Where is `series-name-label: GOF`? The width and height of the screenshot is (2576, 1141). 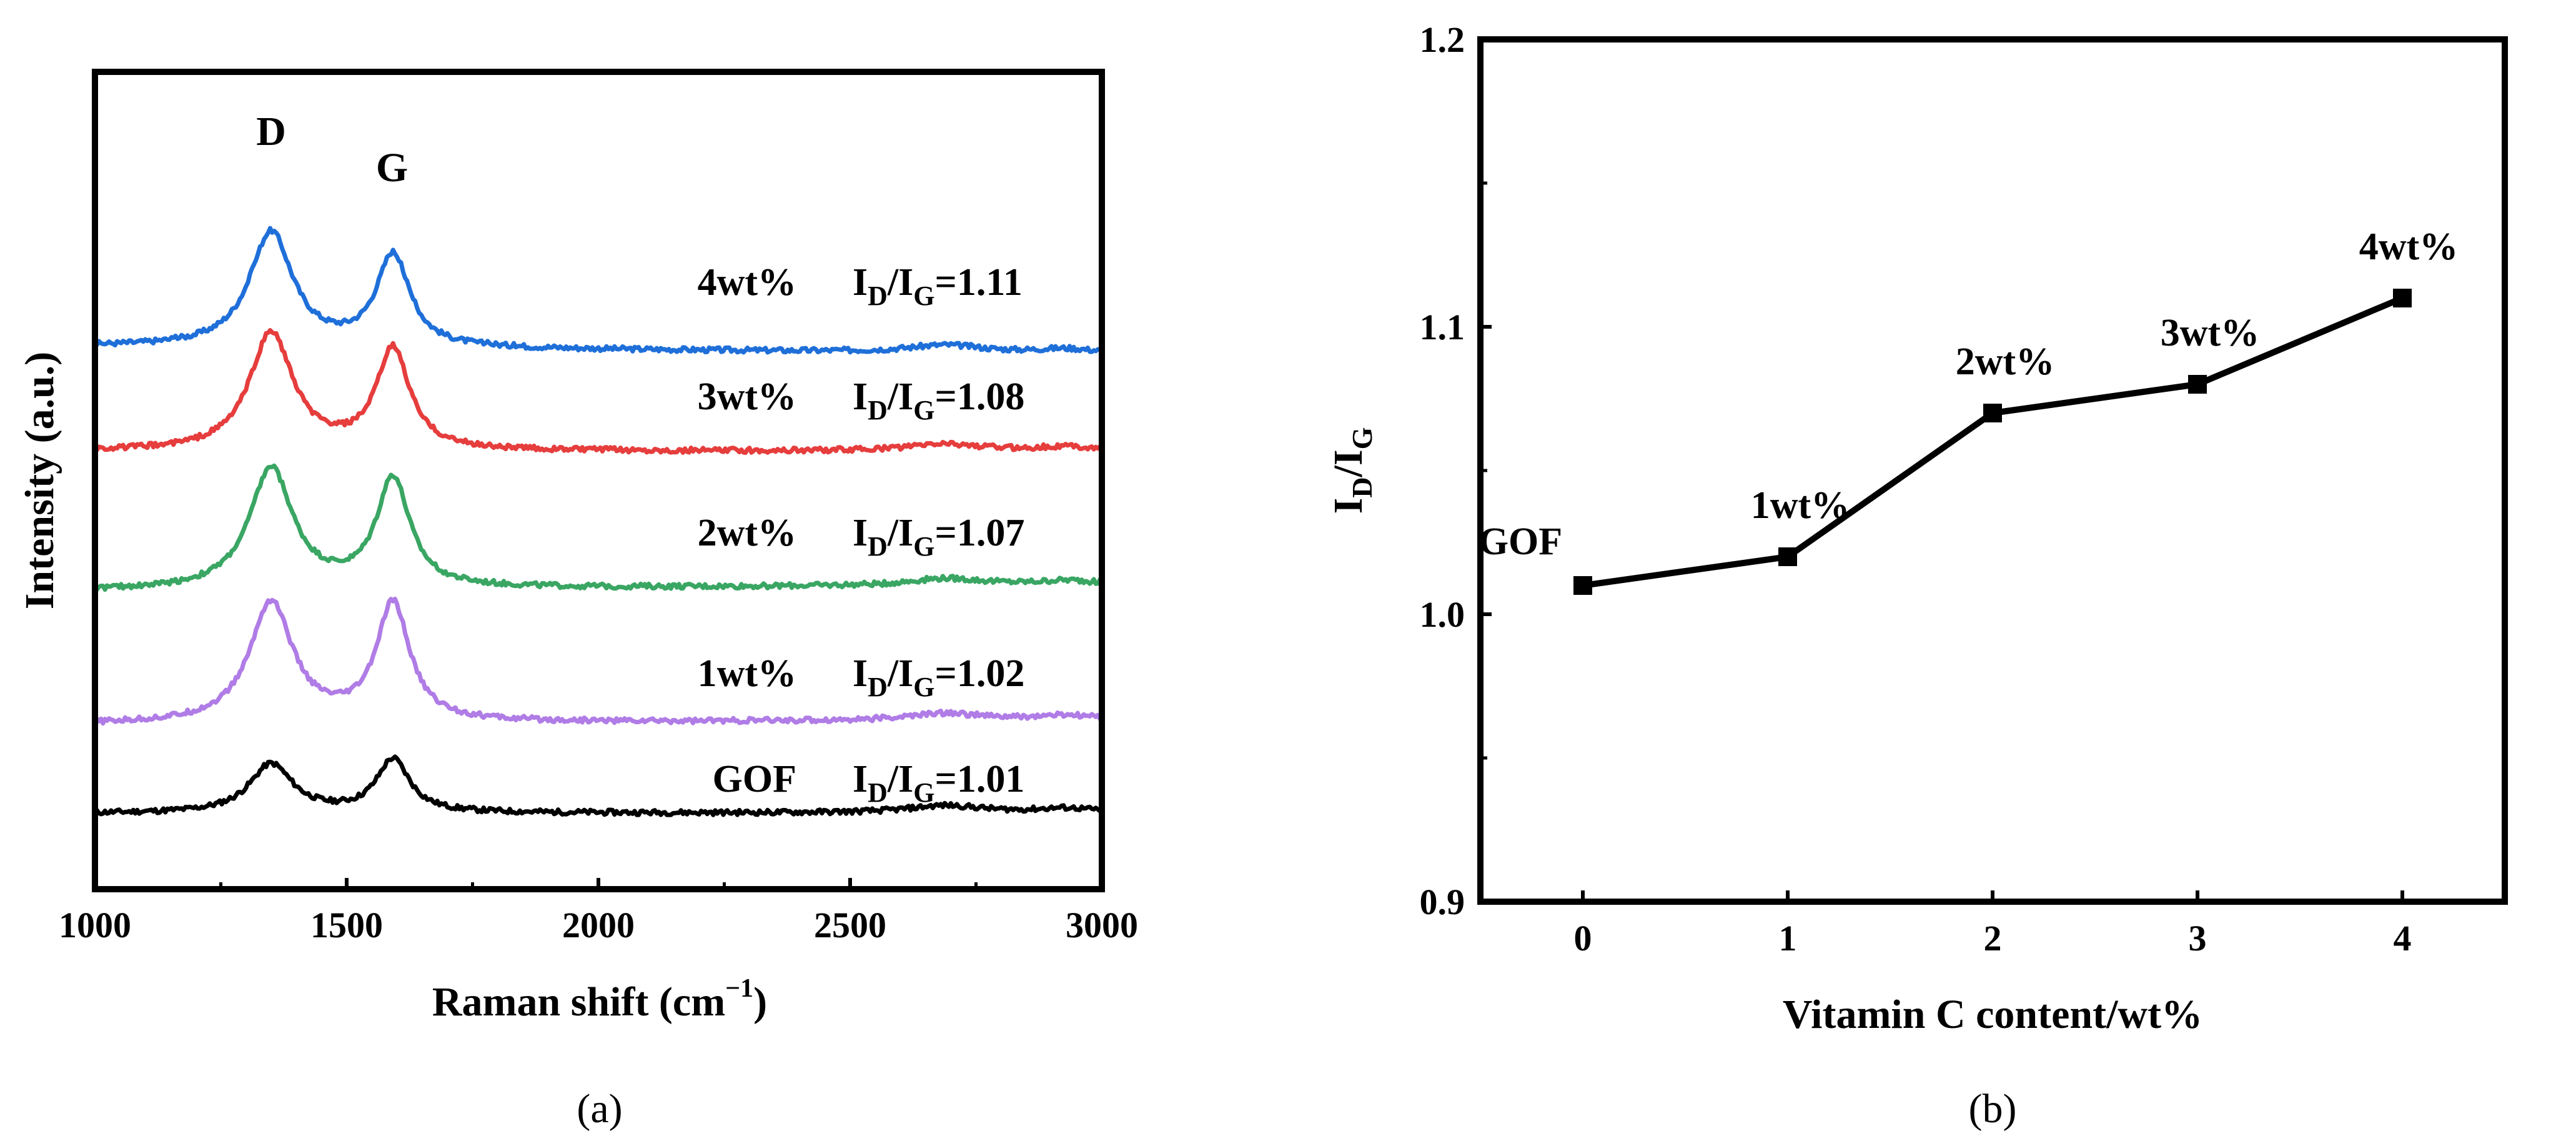
series-name-label: GOF is located at coordinates (754, 779).